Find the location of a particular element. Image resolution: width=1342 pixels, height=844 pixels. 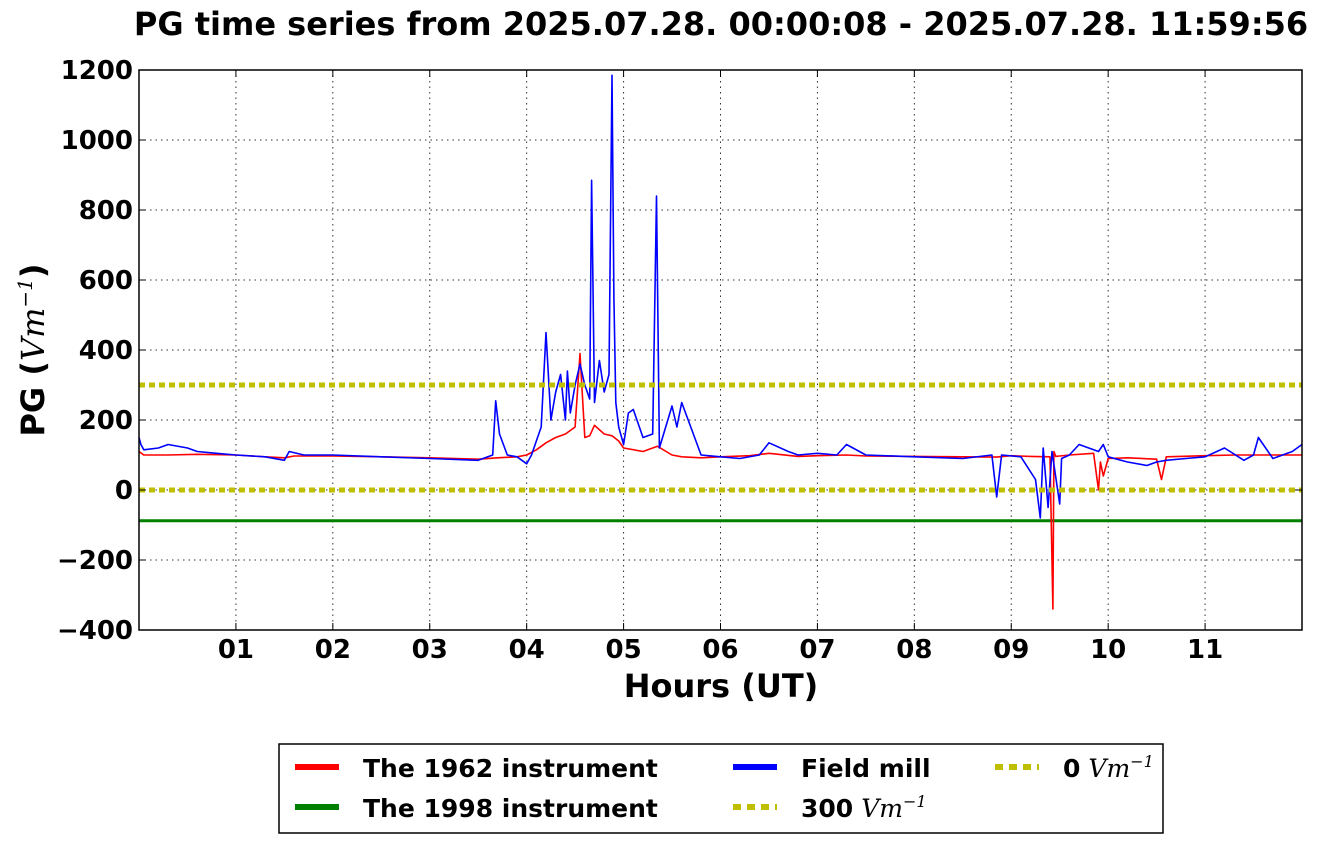

y-tick-label-2: 800 is located at coordinates (106, 211).